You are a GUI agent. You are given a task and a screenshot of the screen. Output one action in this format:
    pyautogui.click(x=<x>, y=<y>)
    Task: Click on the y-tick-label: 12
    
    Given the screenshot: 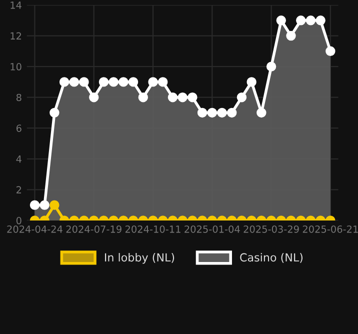 What is the action you would take?
    pyautogui.click(x=16, y=36)
    